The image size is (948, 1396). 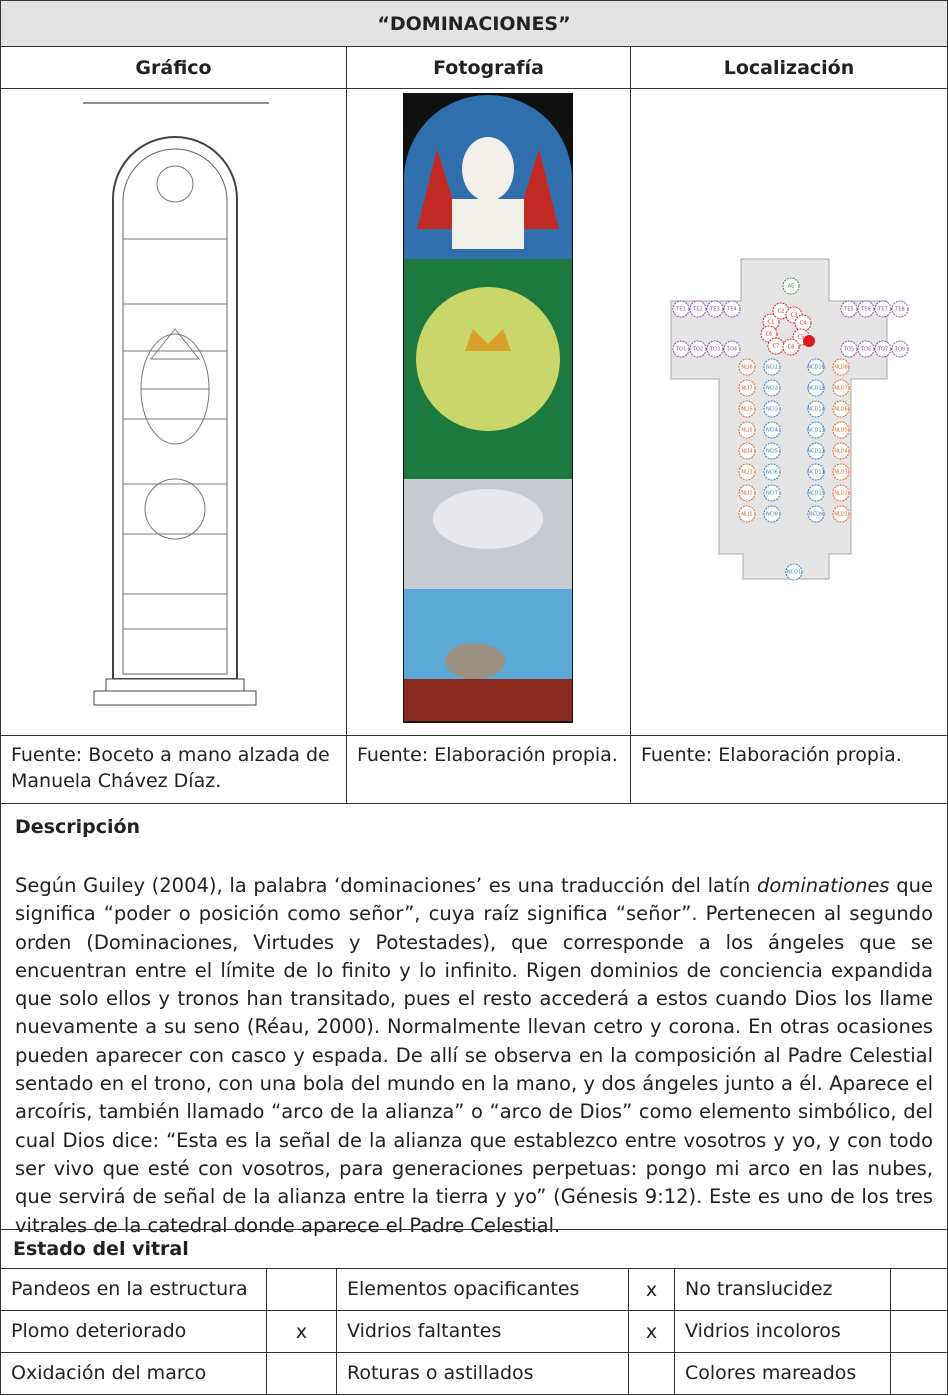 I want to click on location-label: C6, so click(x=769, y=335).